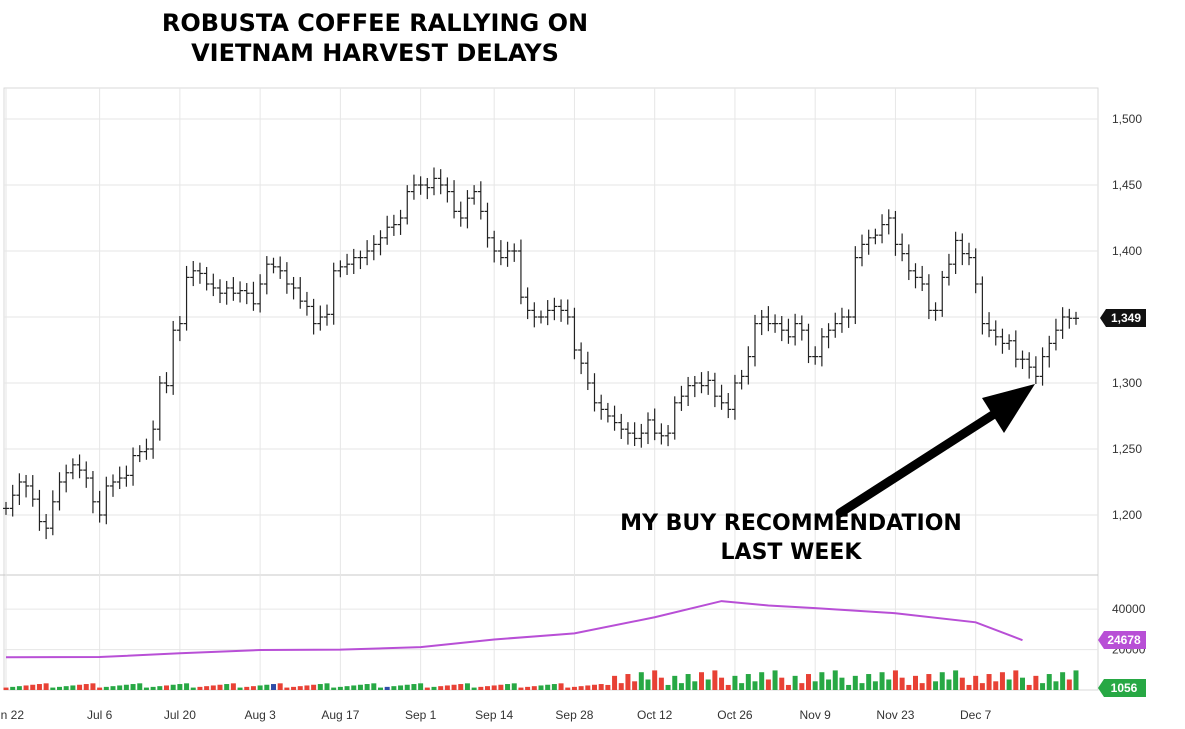 The image size is (1185, 729). Describe the element at coordinates (976, 715) in the screenshot. I see `time-tick-label: Dec 7` at that location.